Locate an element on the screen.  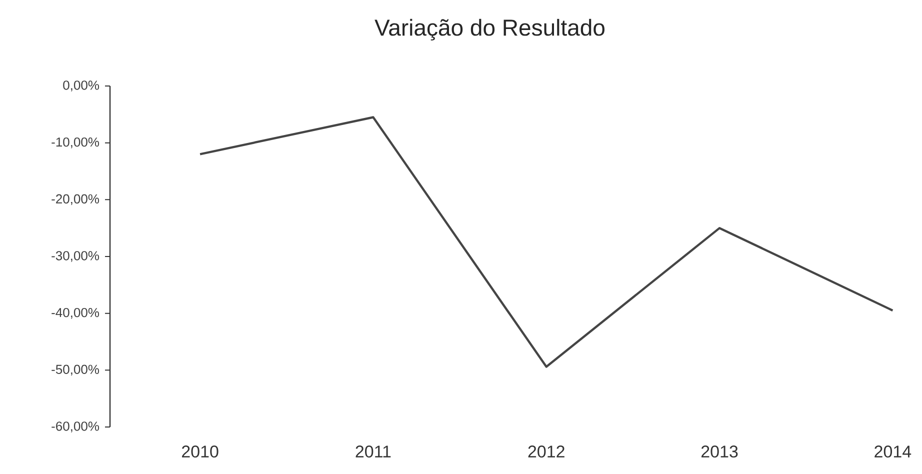
y-tick-label: -30,00% is located at coordinates (76, 256).